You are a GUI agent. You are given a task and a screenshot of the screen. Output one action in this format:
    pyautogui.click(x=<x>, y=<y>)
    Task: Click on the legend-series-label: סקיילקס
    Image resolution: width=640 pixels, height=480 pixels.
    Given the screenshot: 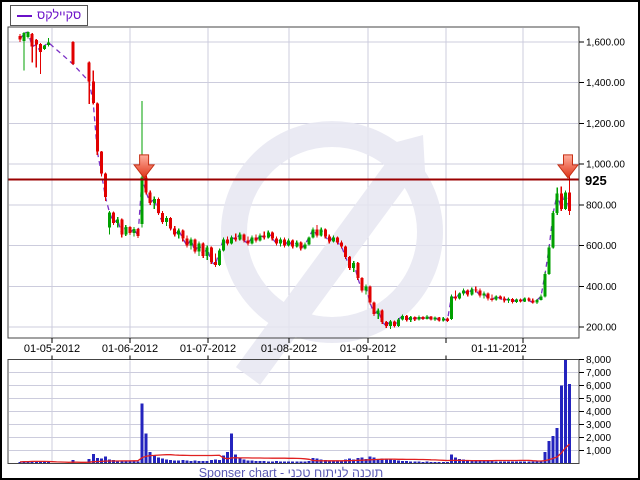 What is the action you would take?
    pyautogui.click(x=59, y=15)
    